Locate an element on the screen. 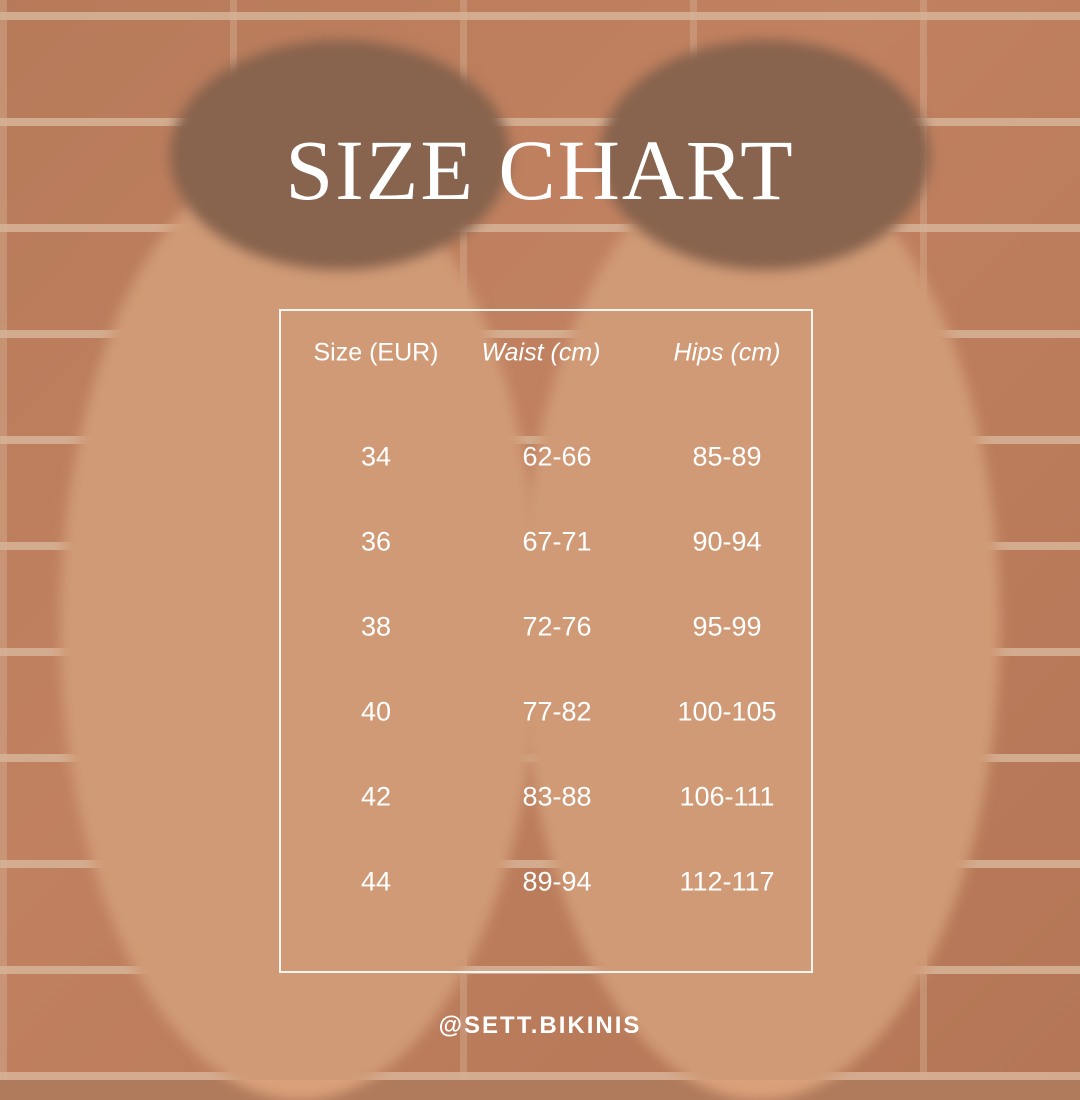  table-cell: 42 is located at coordinates (376, 796).